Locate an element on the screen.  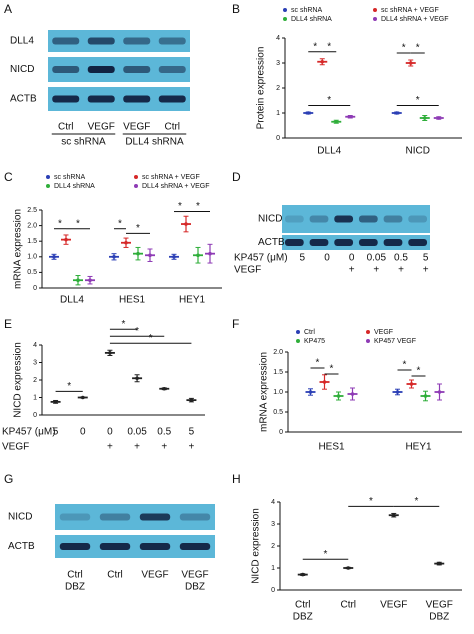
x-row-value: + is located at coordinates (110, 447).